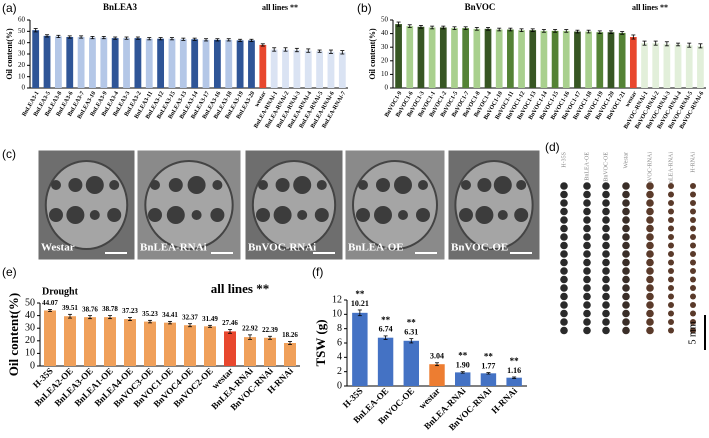  Describe the element at coordinates (294, 205) in the screenshot. I see `cell` at that location.